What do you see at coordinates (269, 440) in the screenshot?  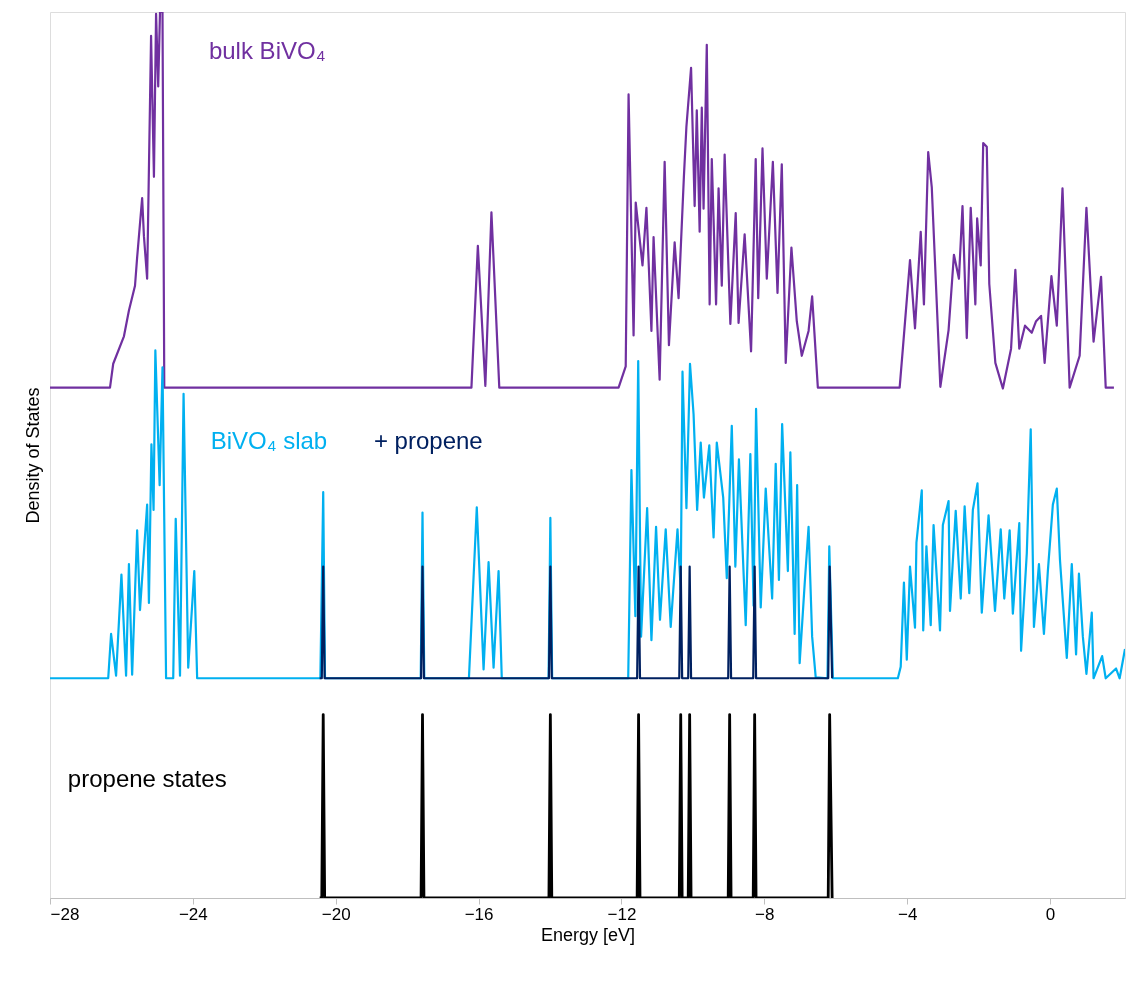 I see `series-label: BiVO₄ slab` at bounding box center [269, 440].